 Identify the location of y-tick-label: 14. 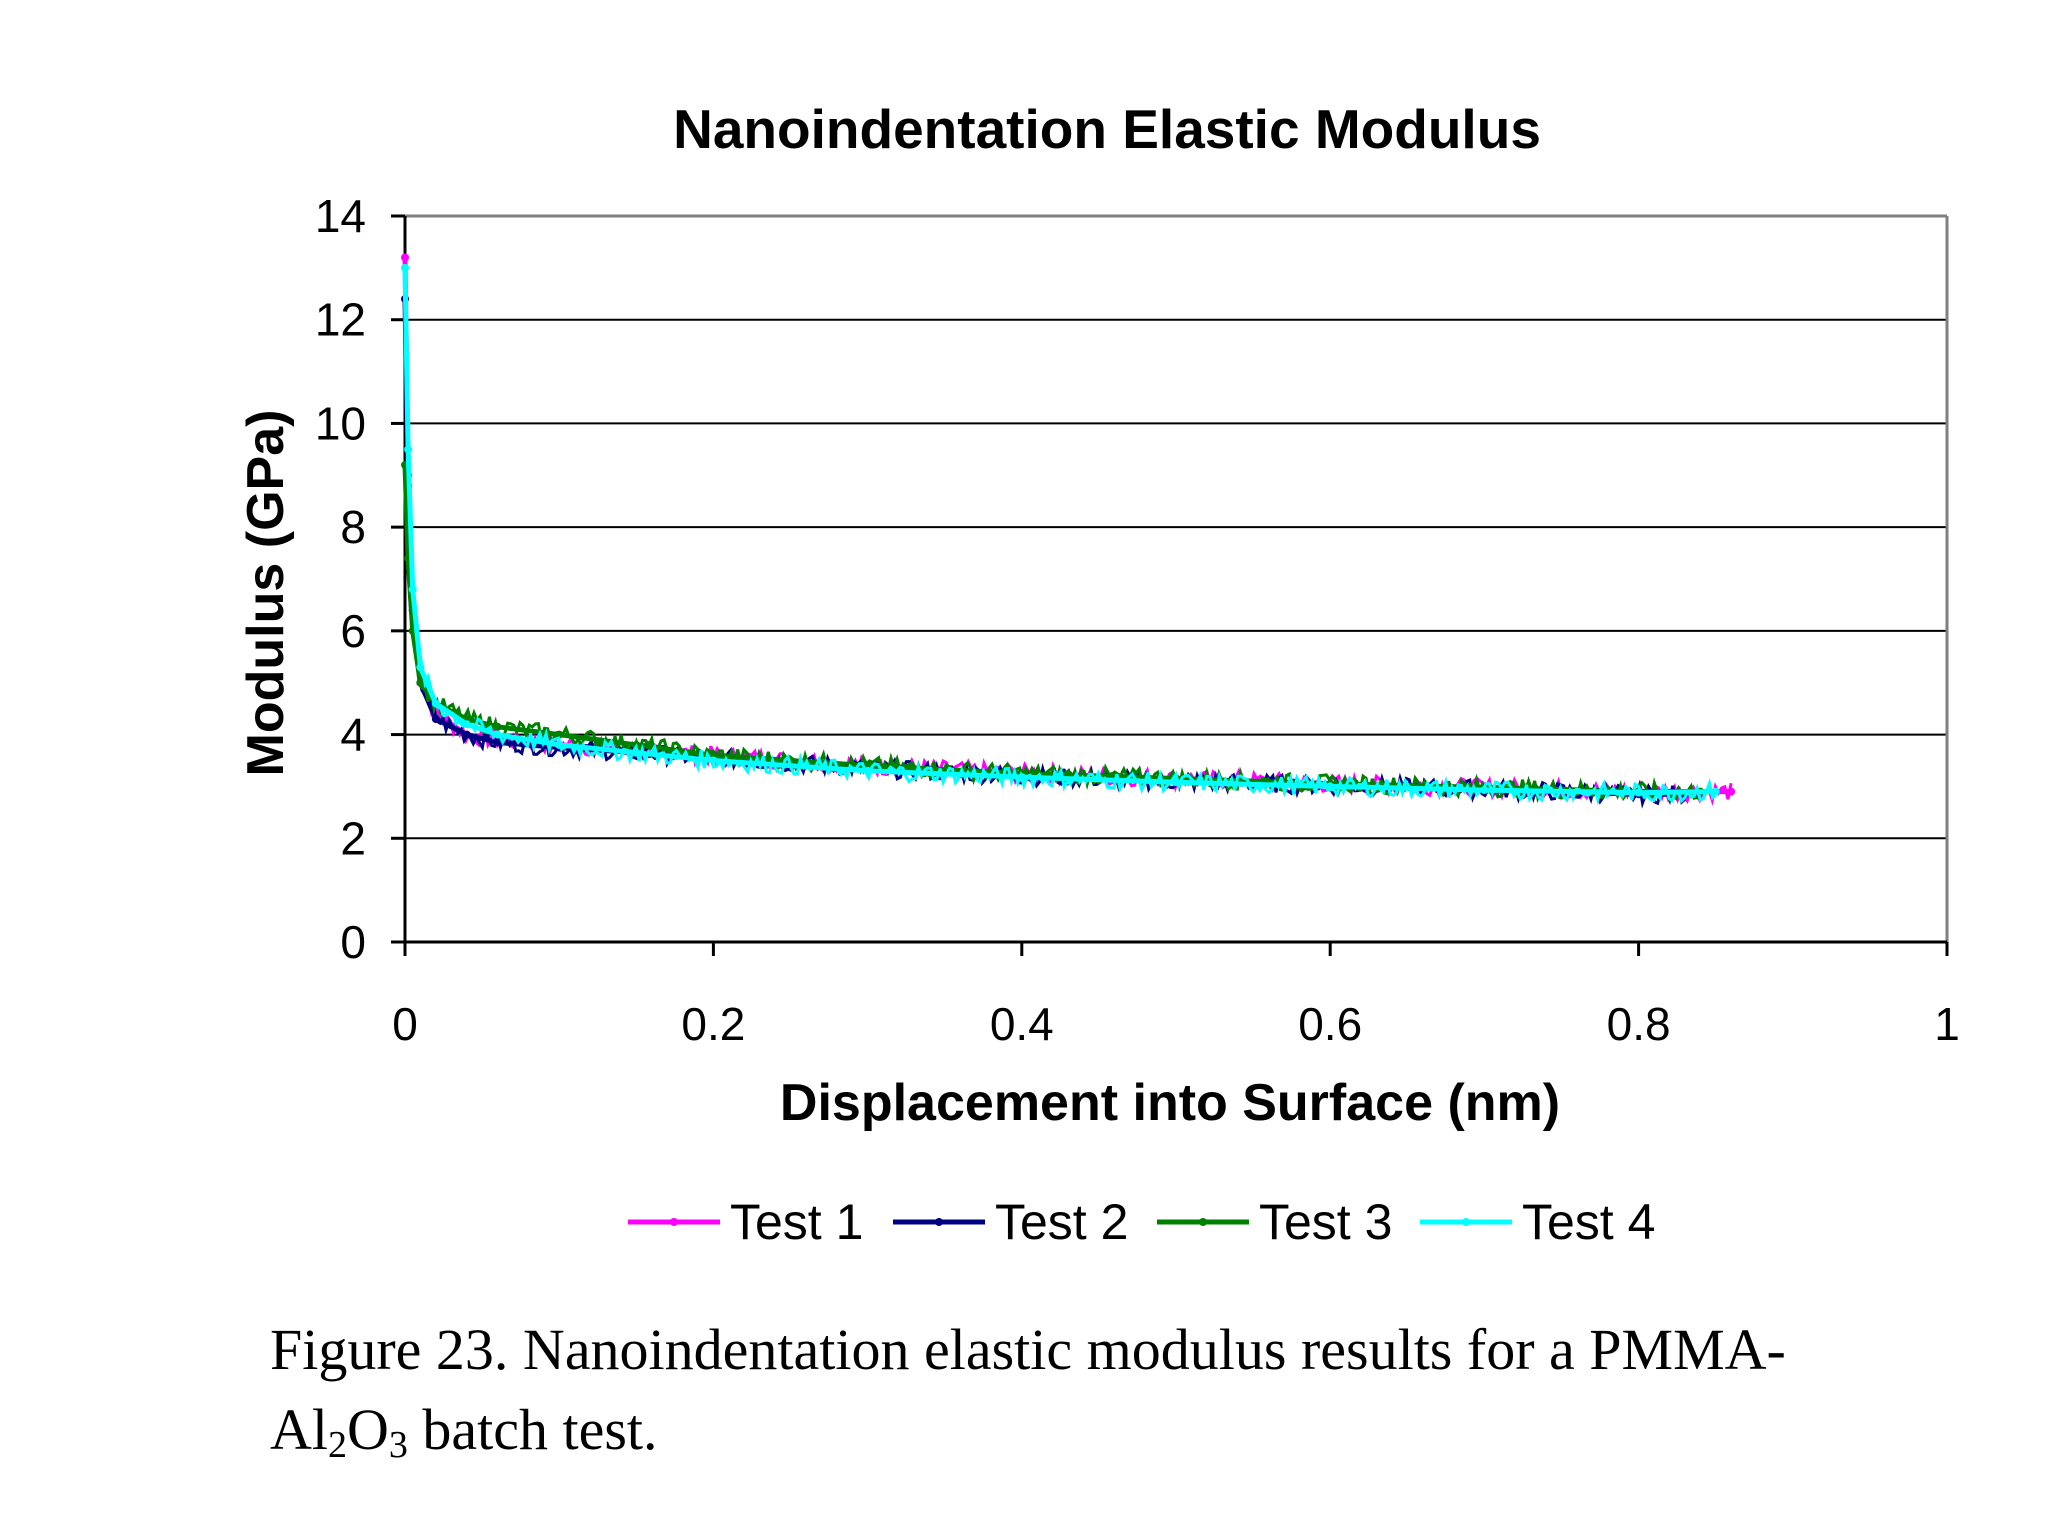
(340, 216).